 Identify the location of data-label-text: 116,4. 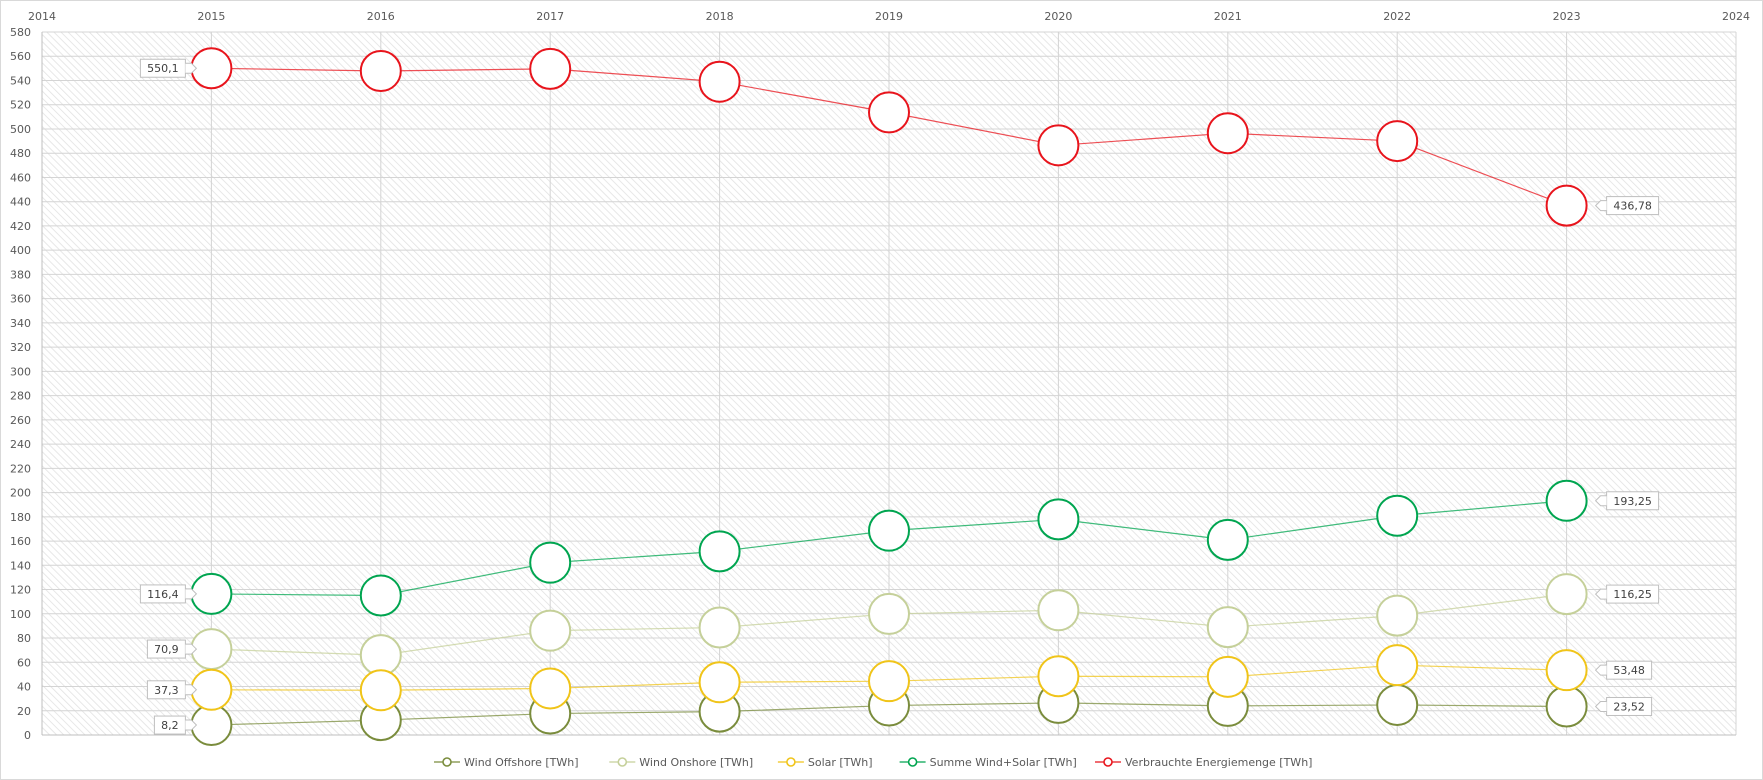
(163, 594).